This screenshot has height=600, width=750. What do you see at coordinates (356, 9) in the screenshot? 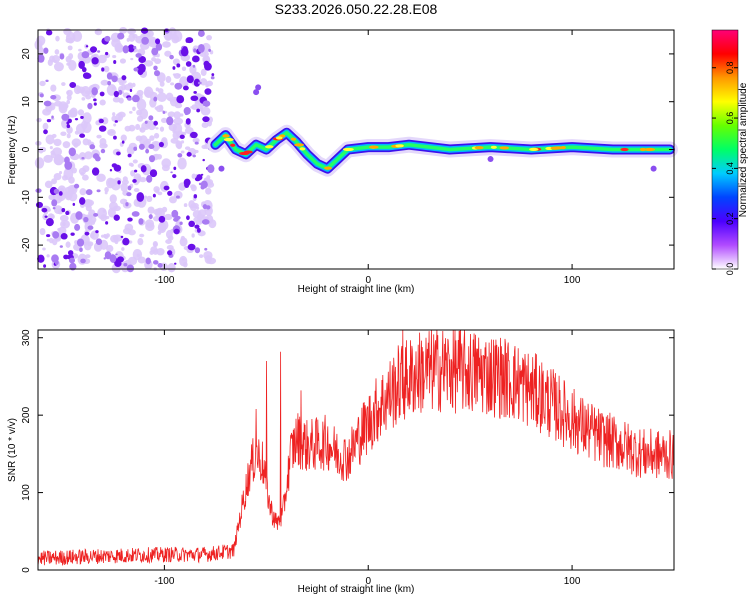
I see `chart-title: S233.2026.050.22.28.E08` at bounding box center [356, 9].